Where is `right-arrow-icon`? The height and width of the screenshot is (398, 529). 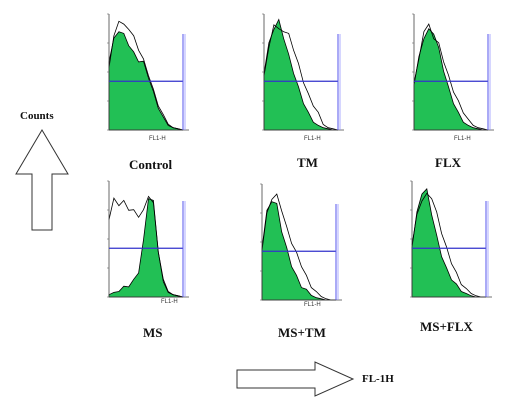
right-arrow-icon is located at coordinates (295, 379).